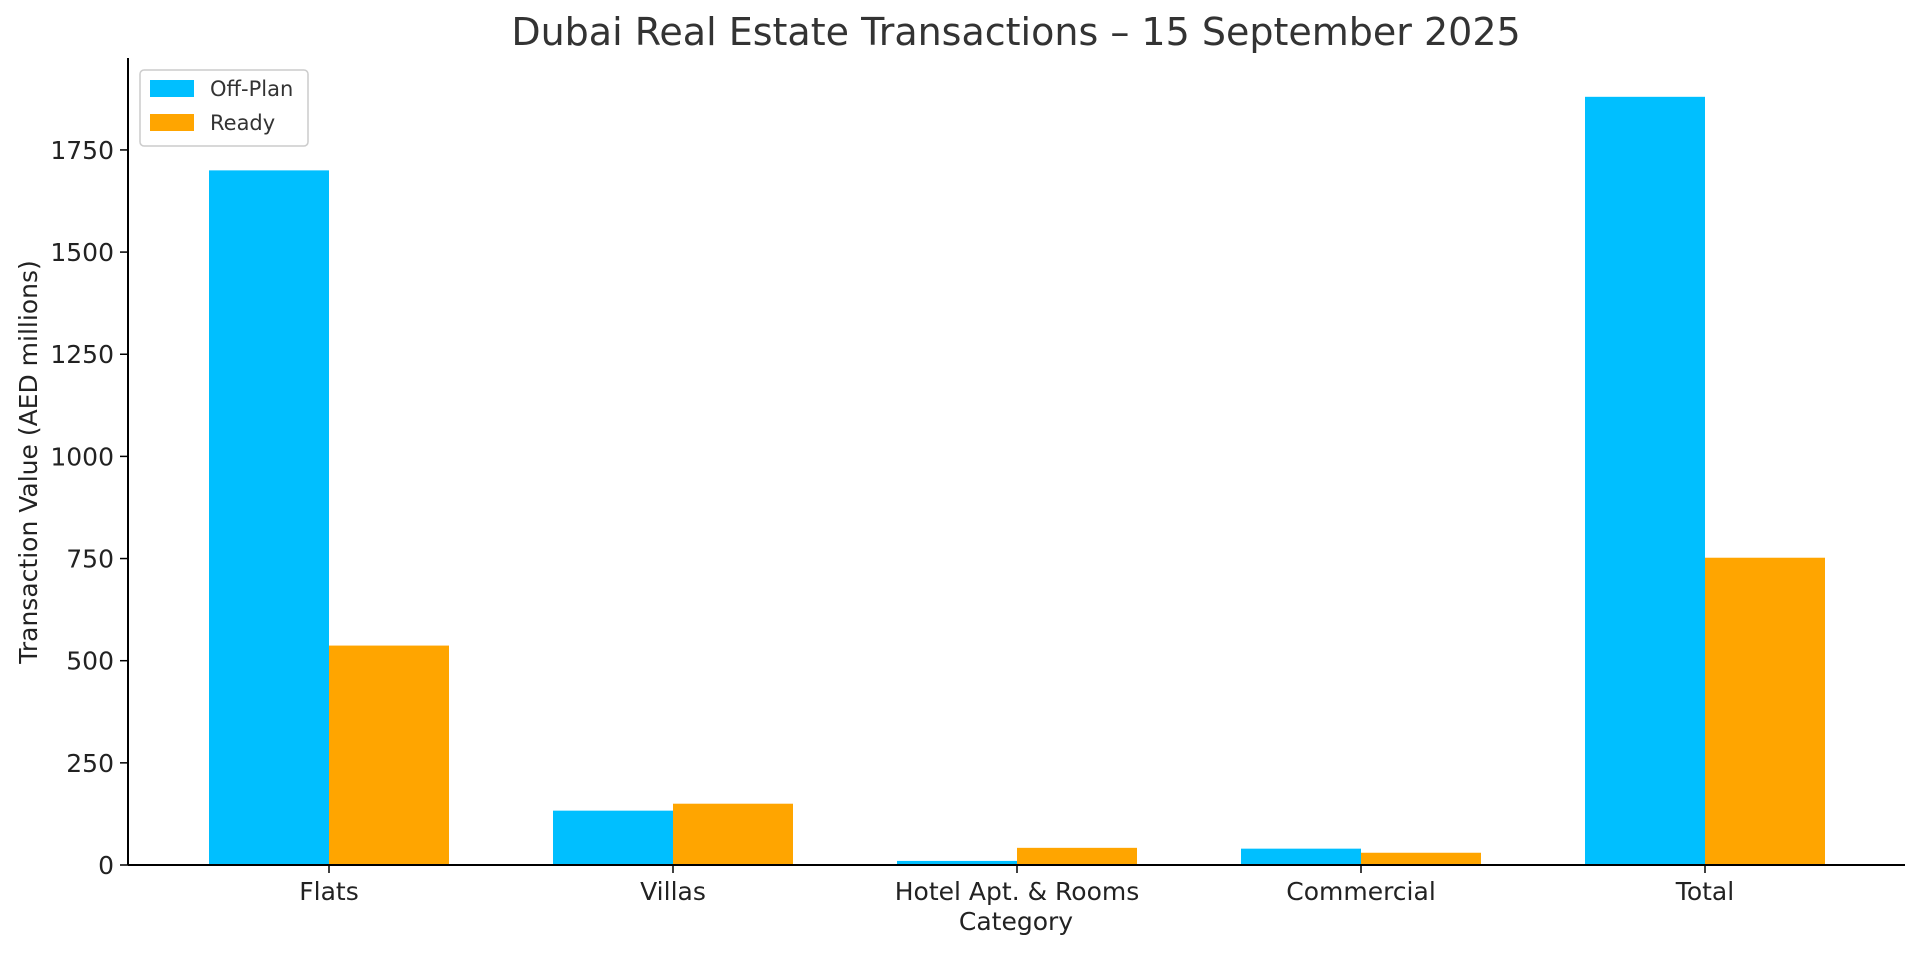  I want to click on legend: Off-Plan Ready, so click(224, 108).